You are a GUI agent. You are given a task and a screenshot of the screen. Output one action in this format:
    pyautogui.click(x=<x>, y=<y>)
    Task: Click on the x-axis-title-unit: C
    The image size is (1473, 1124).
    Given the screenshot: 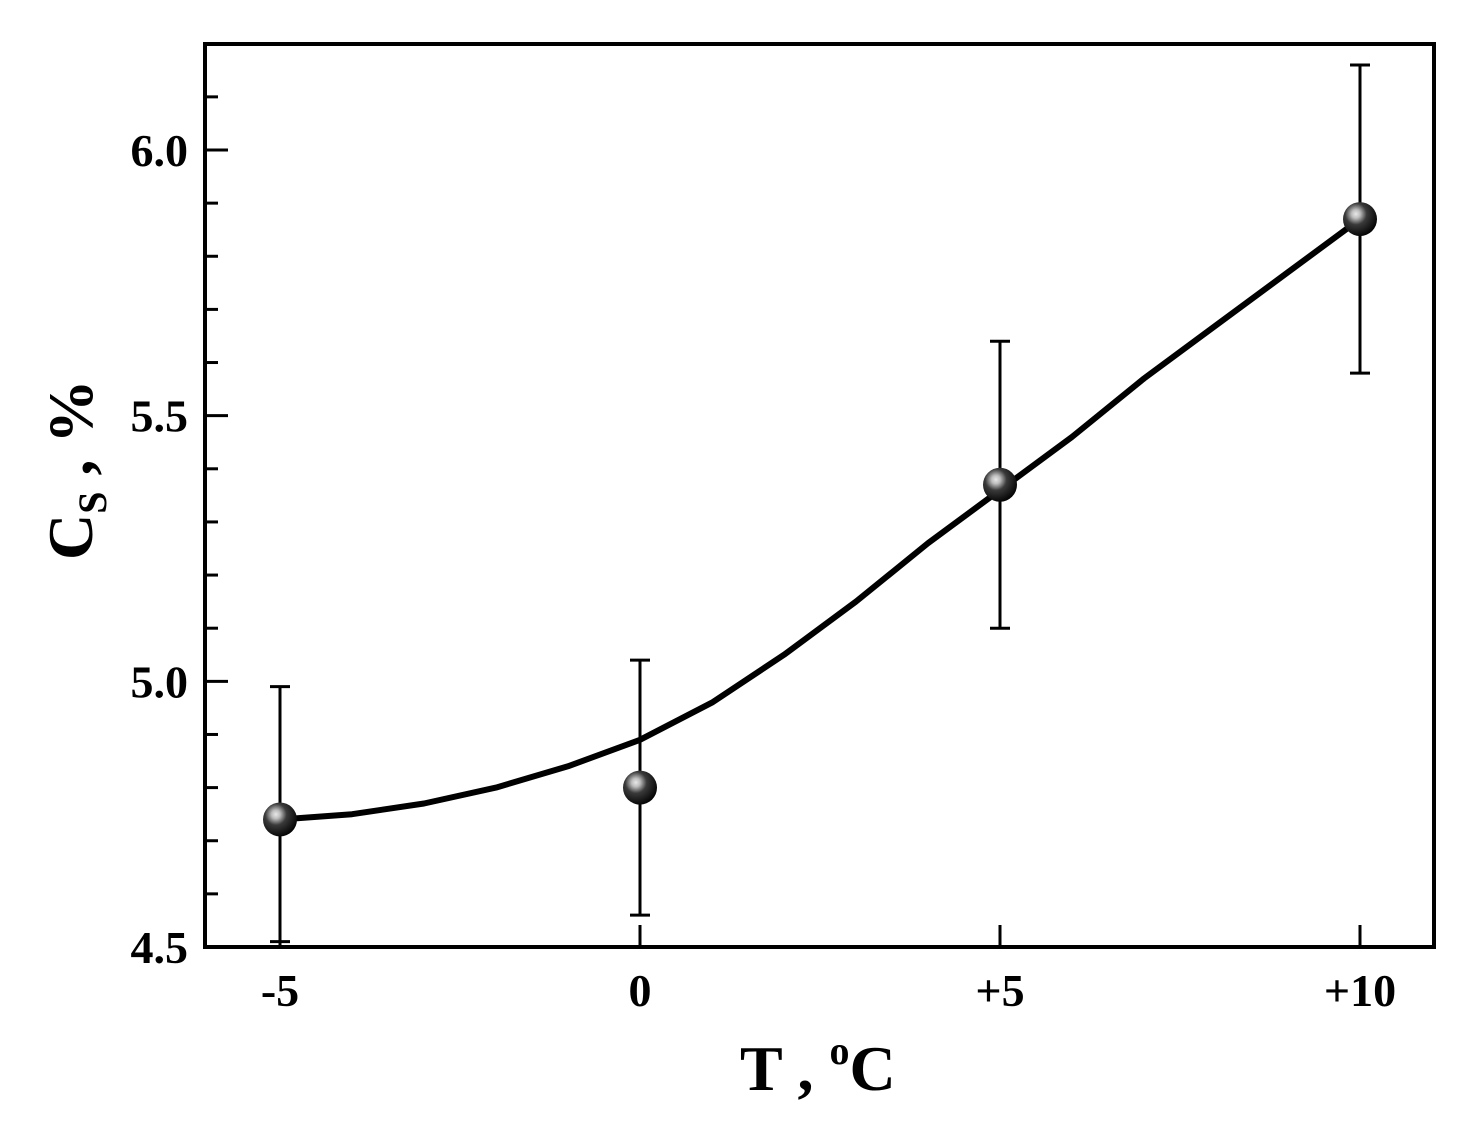 What is the action you would take?
    pyautogui.click(x=873, y=1068)
    